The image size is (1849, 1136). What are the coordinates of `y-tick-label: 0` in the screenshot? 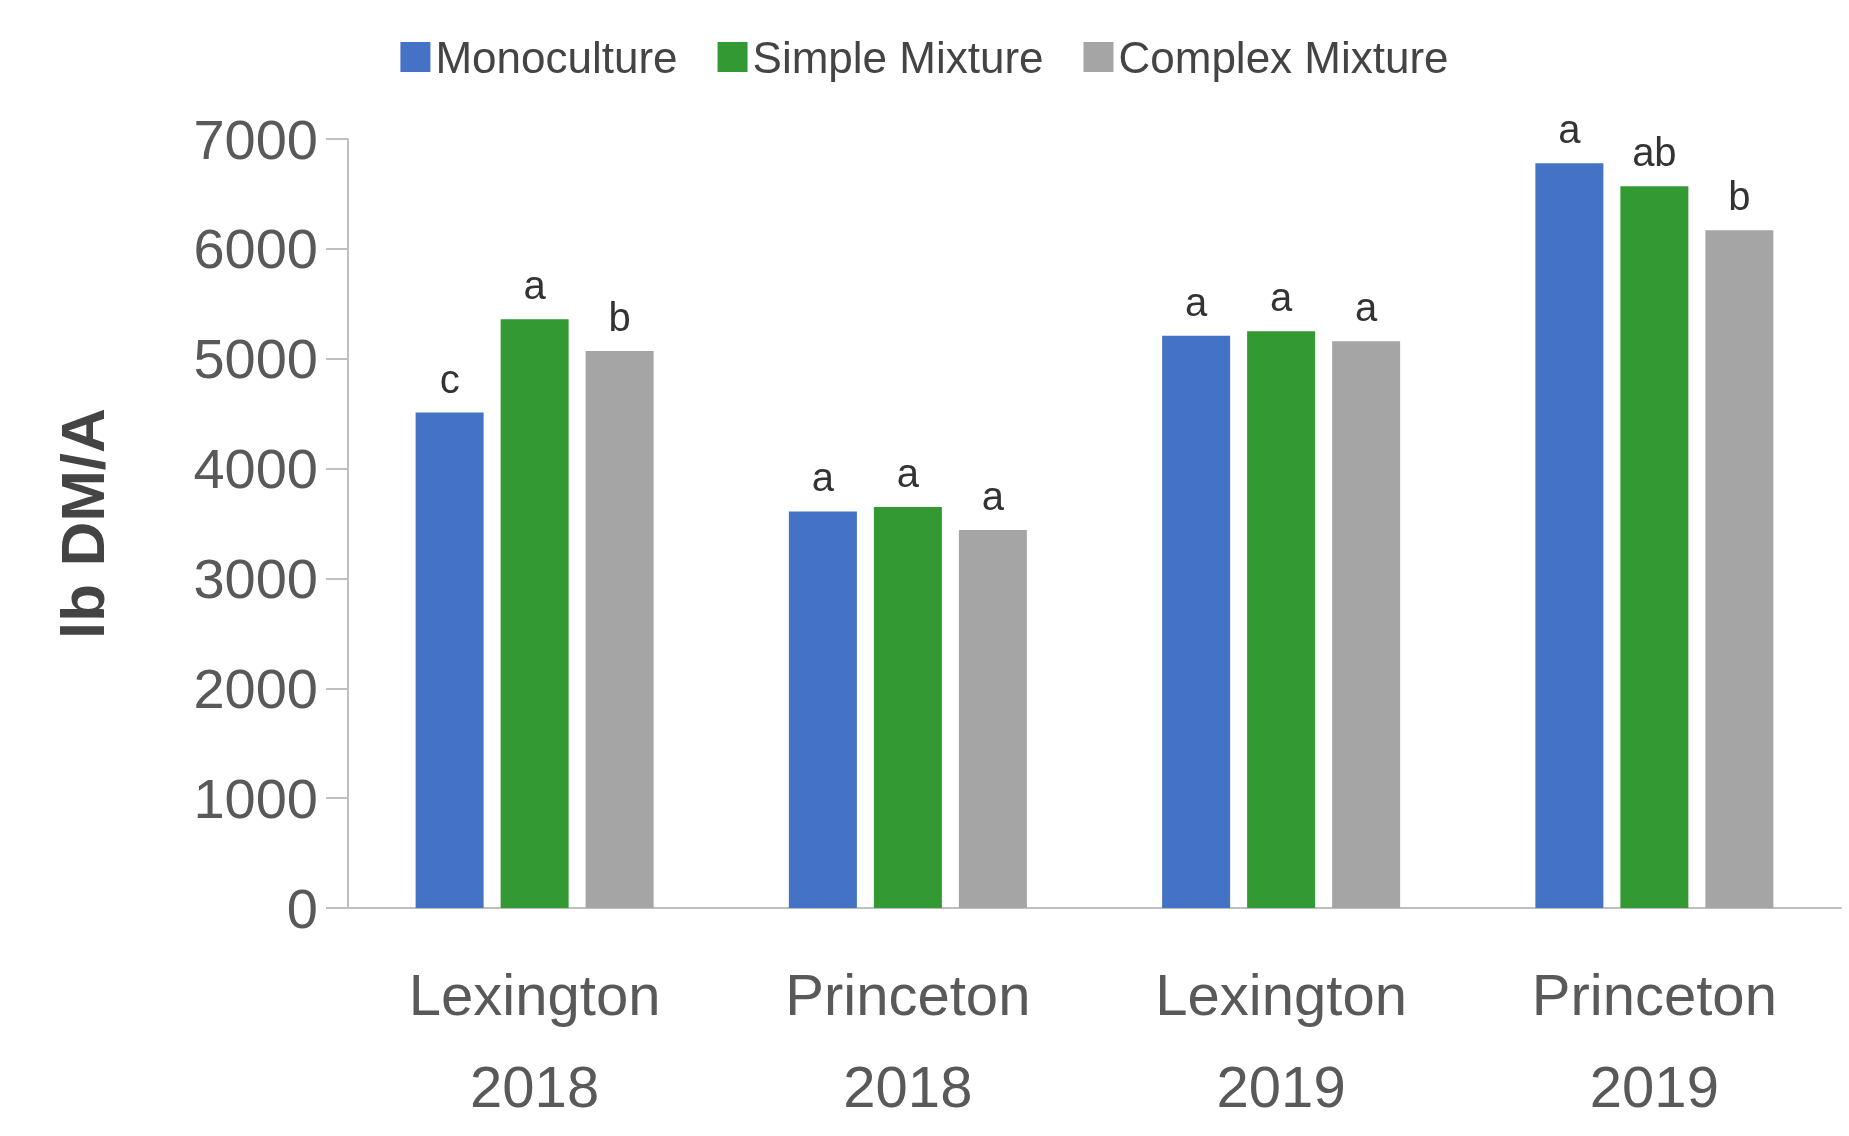 It's located at (302, 908).